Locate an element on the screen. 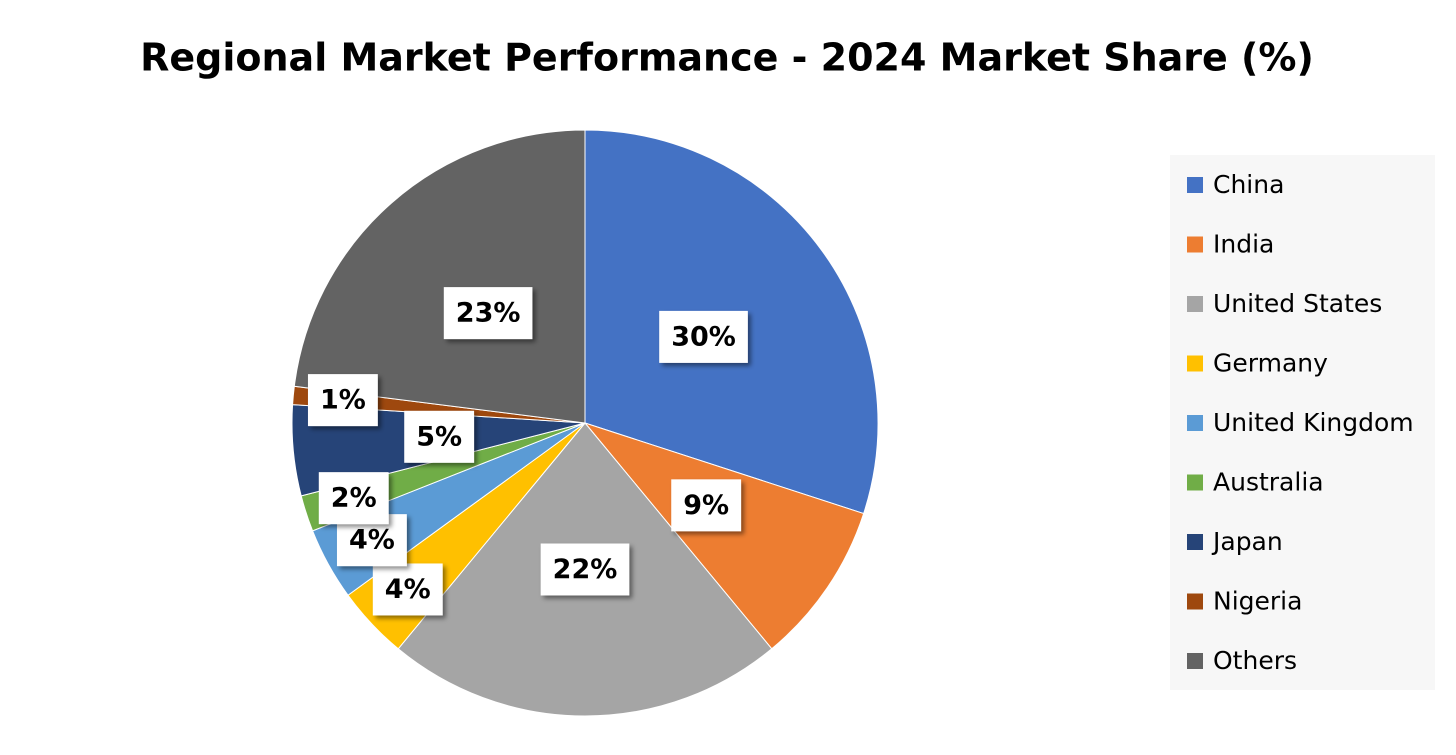  legend-label: United States is located at coordinates (1297, 303).